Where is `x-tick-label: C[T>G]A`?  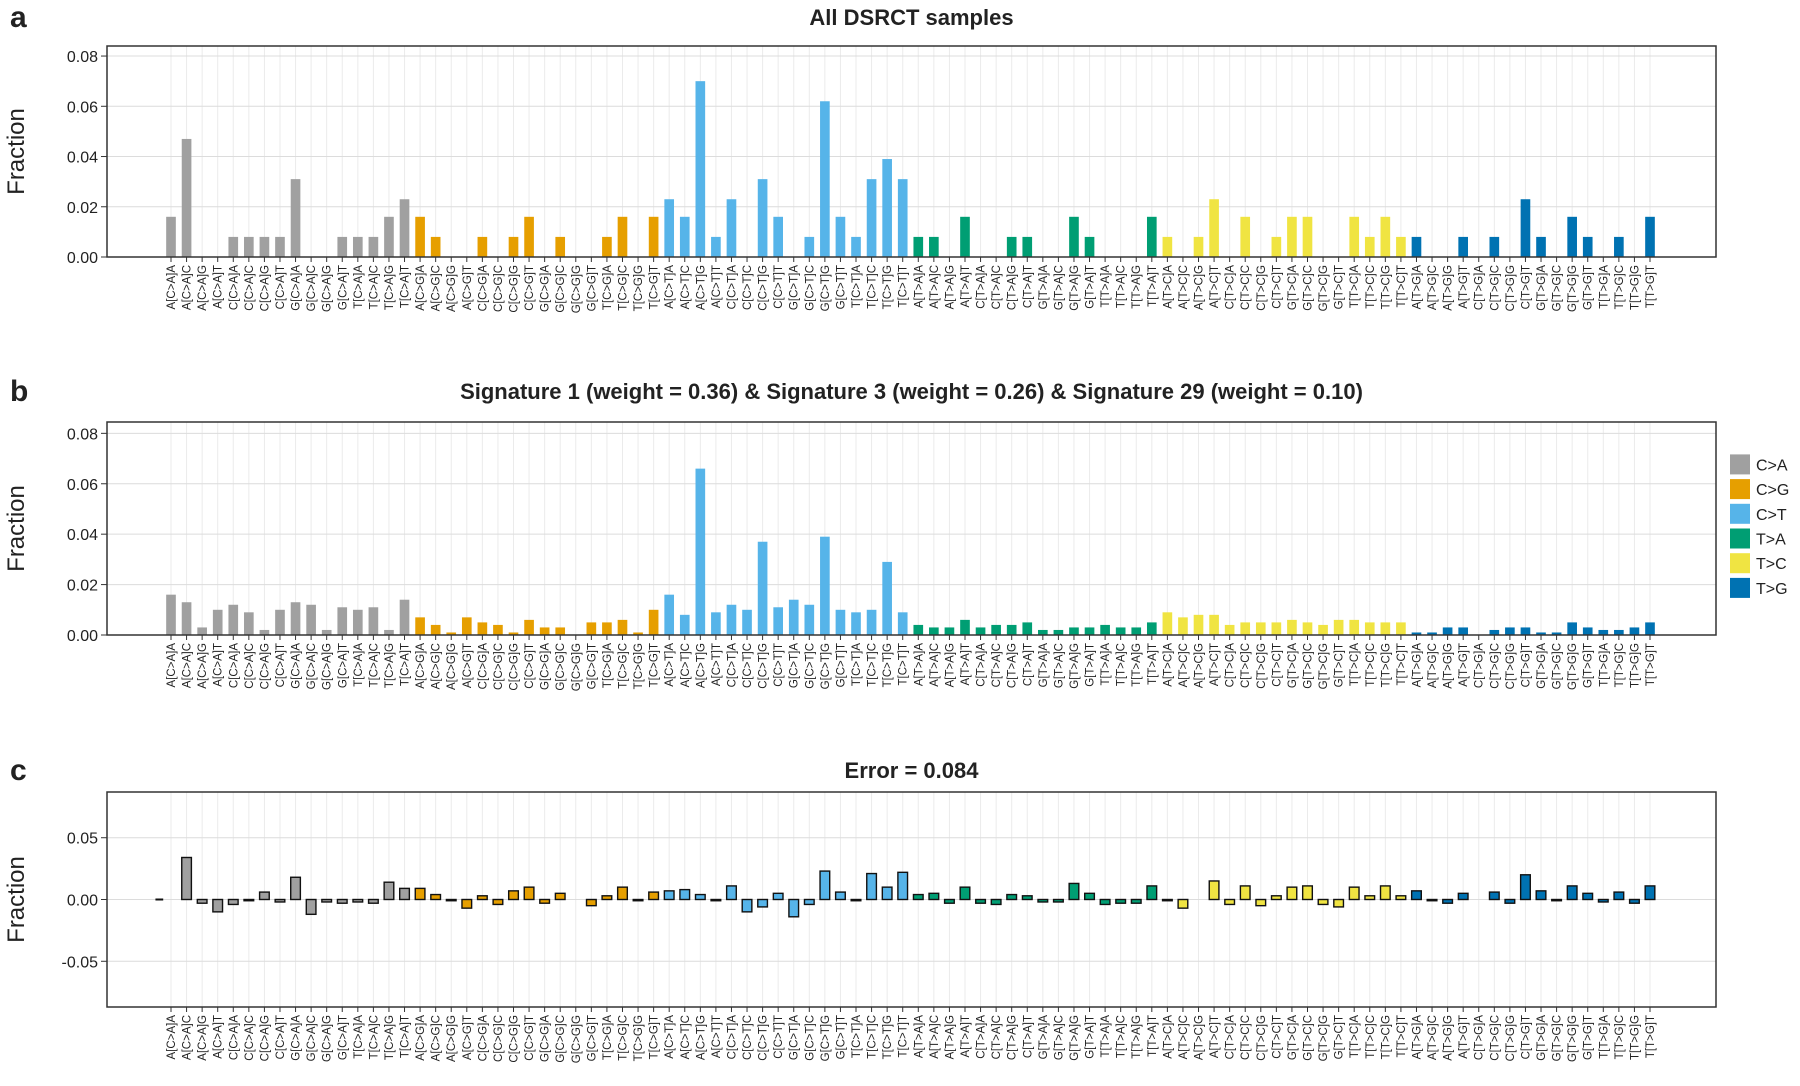 x-tick-label: C[T>G]A is located at coordinates (1480, 665).